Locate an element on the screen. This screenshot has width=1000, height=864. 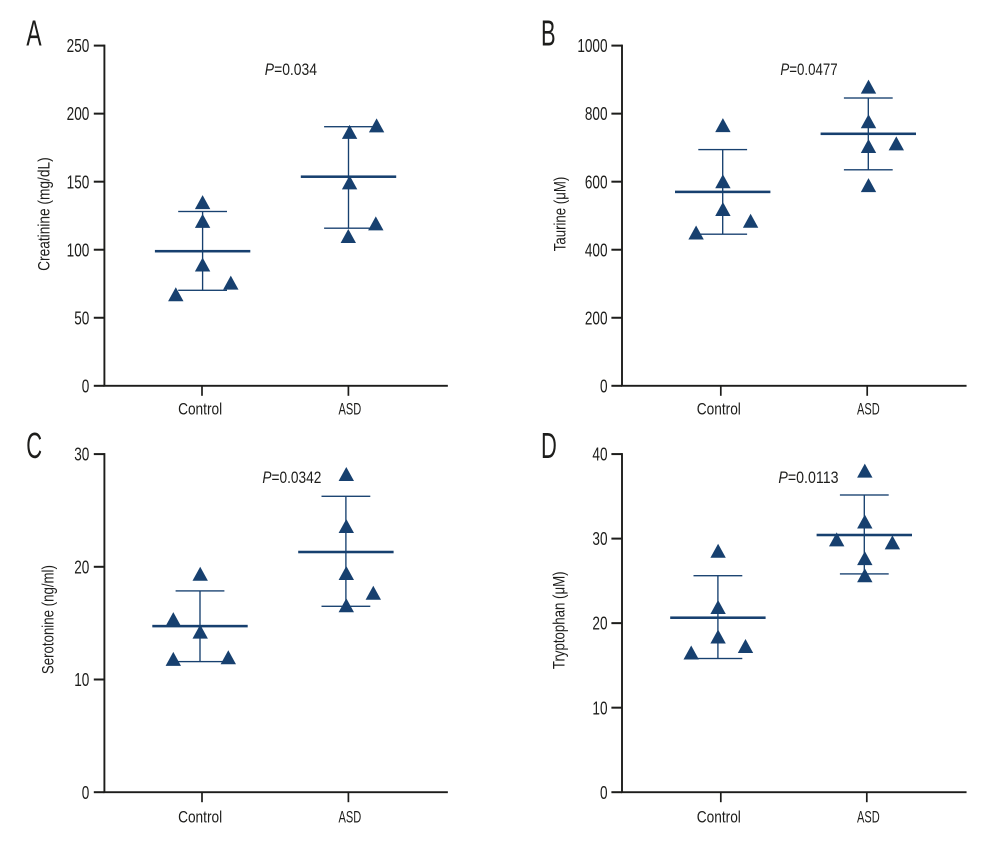
svg-text: 1000 is located at coordinates (592, 46).